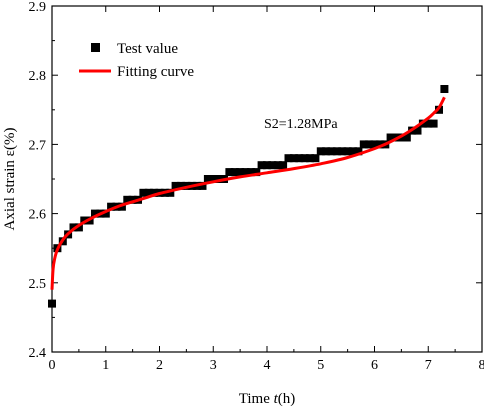 The width and height of the screenshot is (484, 409). Describe the element at coordinates (155, 72) in the screenshot. I see `legend-label-fitting-curve: Fitting curve` at that location.